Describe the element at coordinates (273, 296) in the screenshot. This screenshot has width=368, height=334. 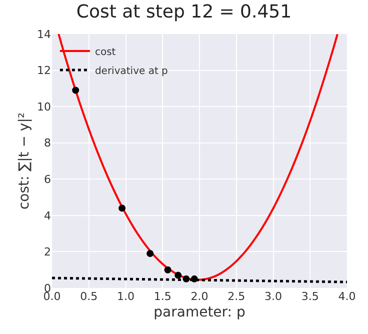
I see `x-tick-label: 3.0` at that location.